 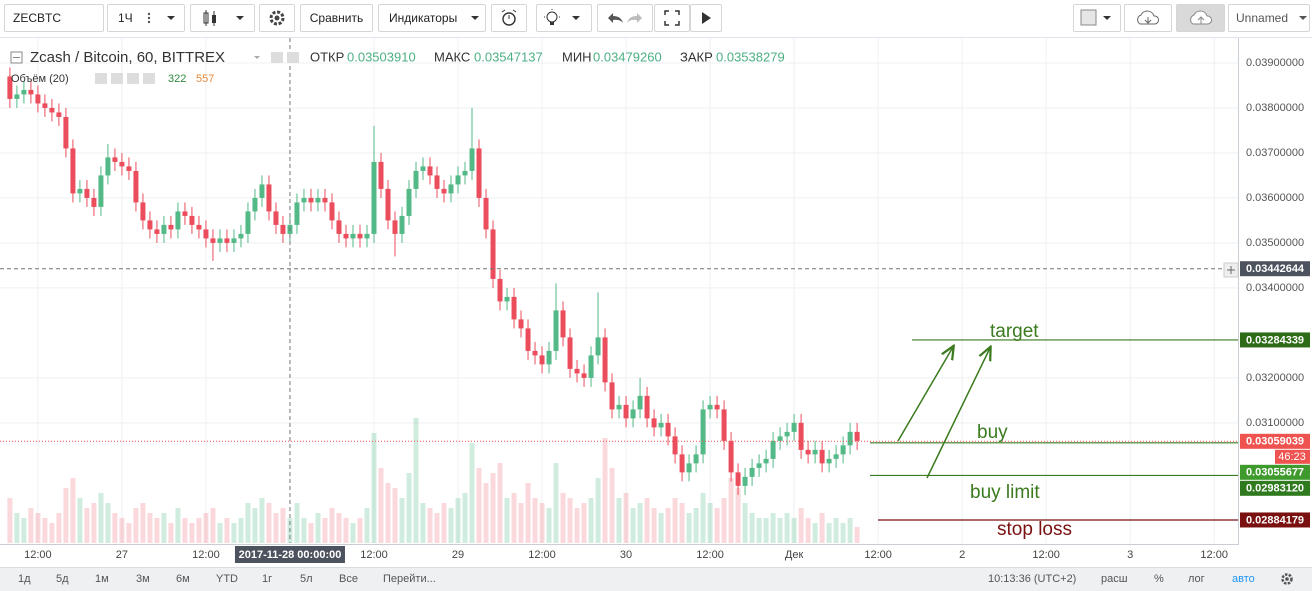 What do you see at coordinates (626, 555) in the screenshot?
I see `x-tick-label: 30` at bounding box center [626, 555].